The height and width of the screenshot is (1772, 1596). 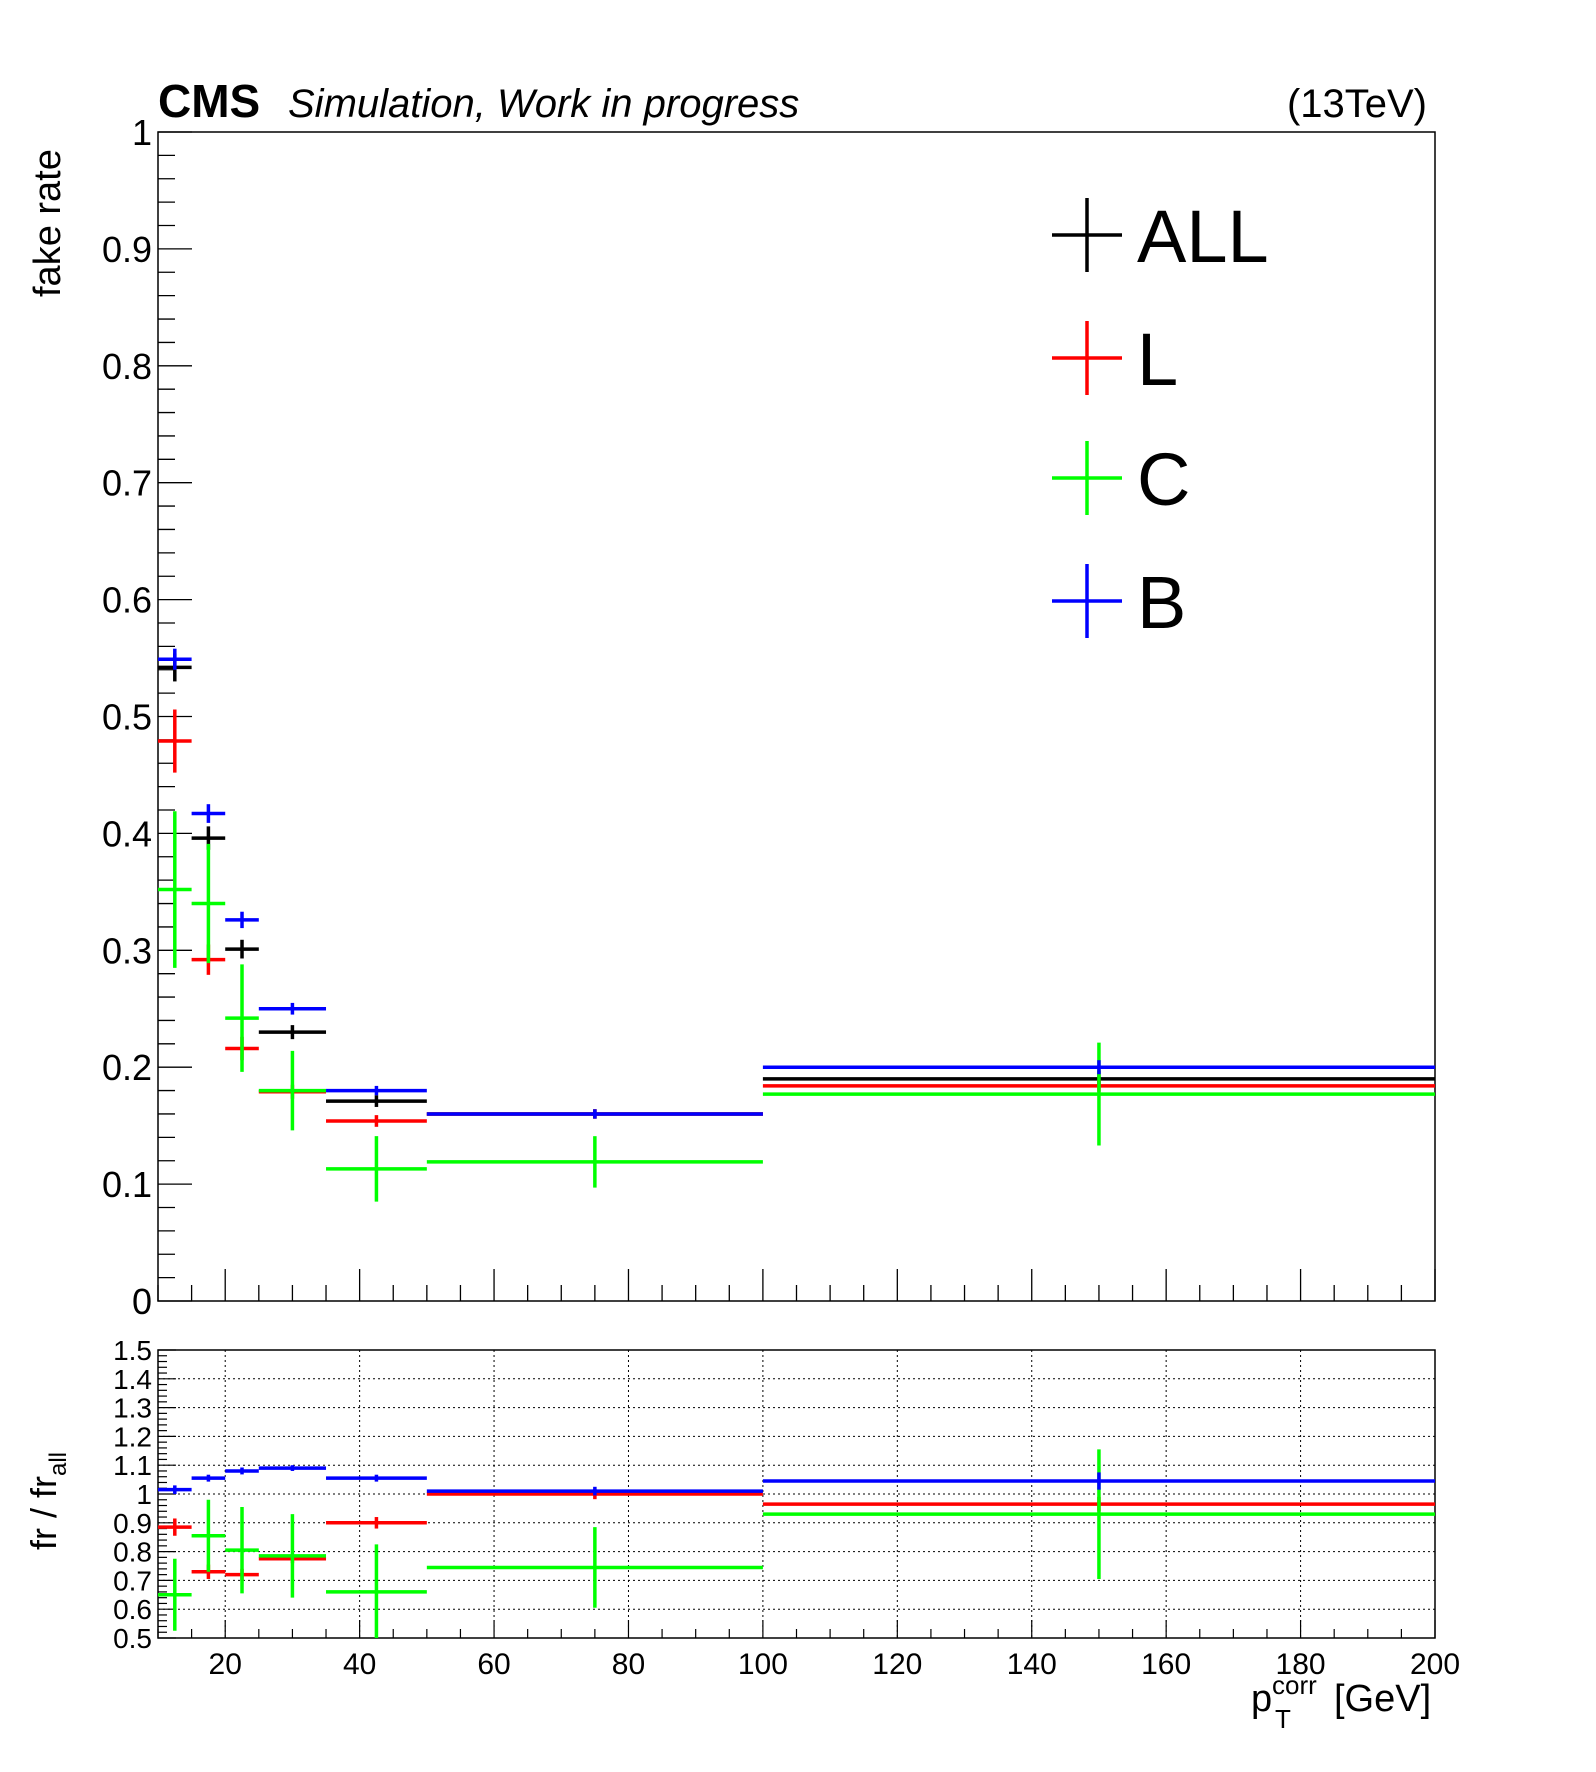 I want to click on x-axis-label: p corr T [GeV], so click(x=1341, y=1702).